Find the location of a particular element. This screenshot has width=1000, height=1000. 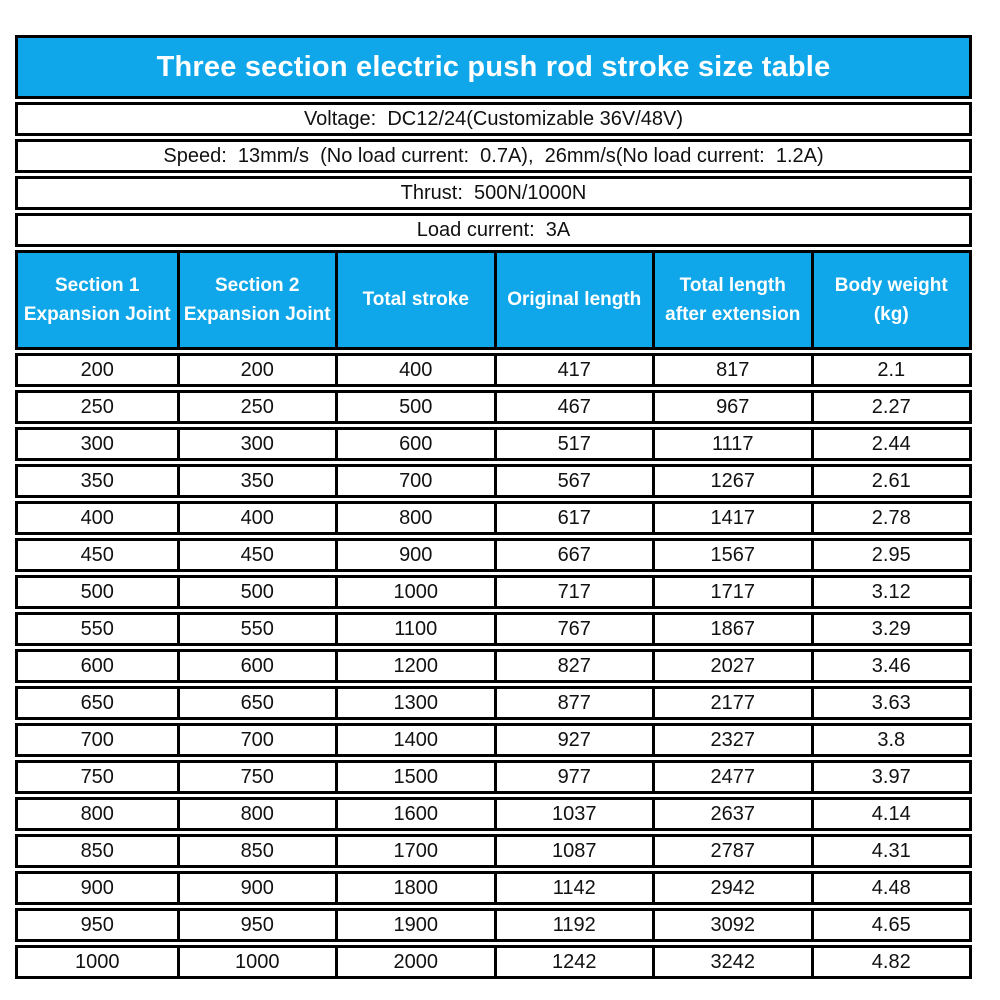

table-row: 250 250 500 467 967 2.27 is located at coordinates (493, 407).